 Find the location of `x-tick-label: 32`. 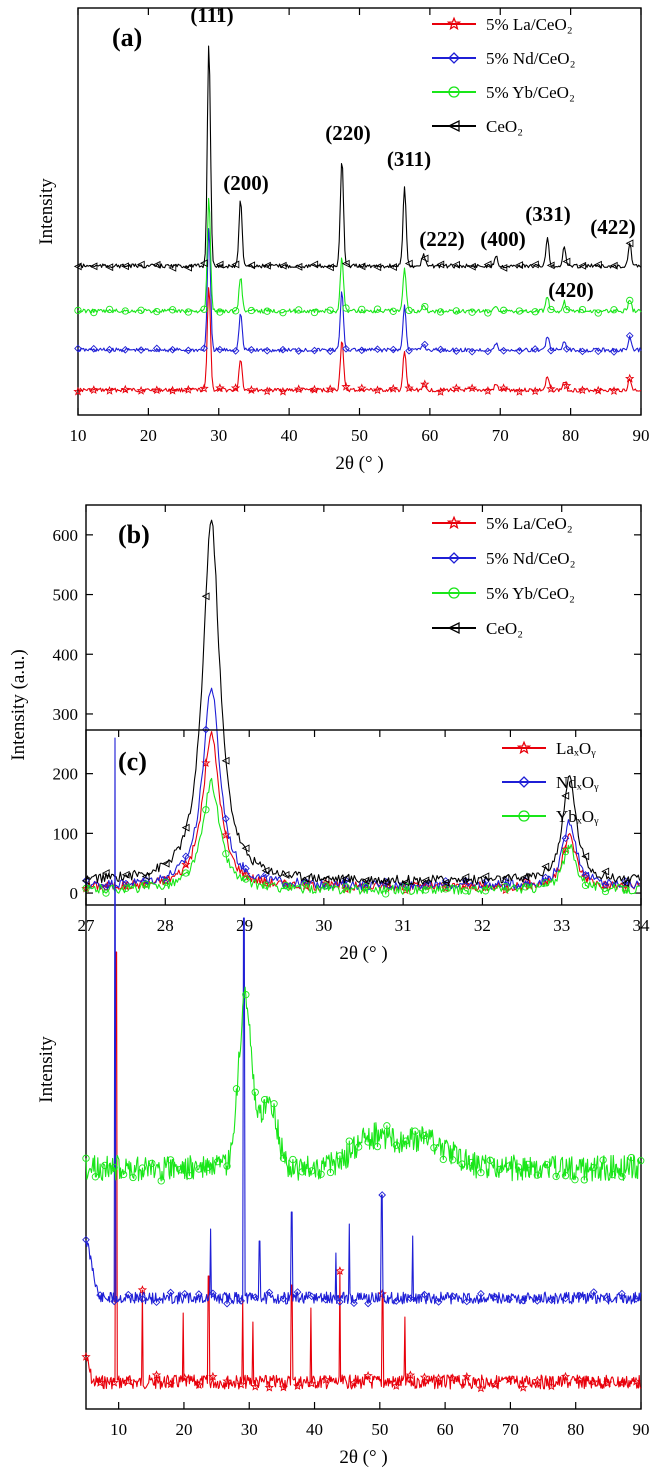

x-tick-label: 32 is located at coordinates (482, 925).